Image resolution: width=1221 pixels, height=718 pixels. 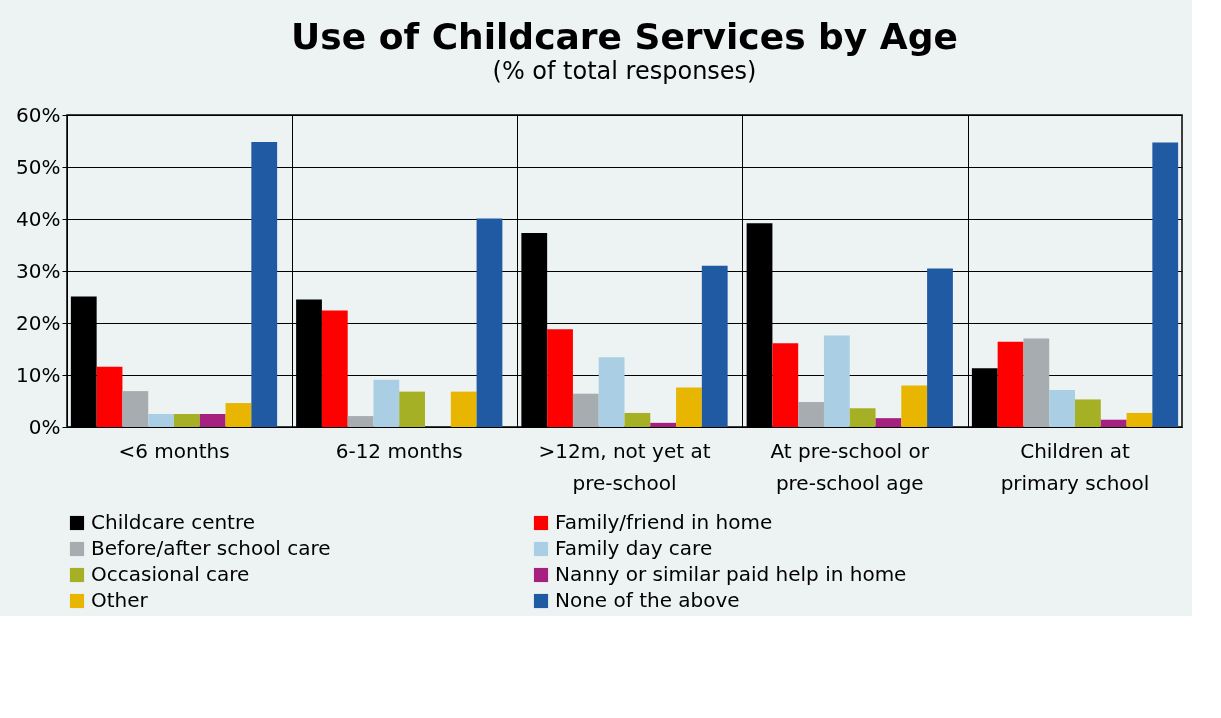 What do you see at coordinates (647, 600) in the screenshot?
I see `legend-label: None of the above` at bounding box center [647, 600].